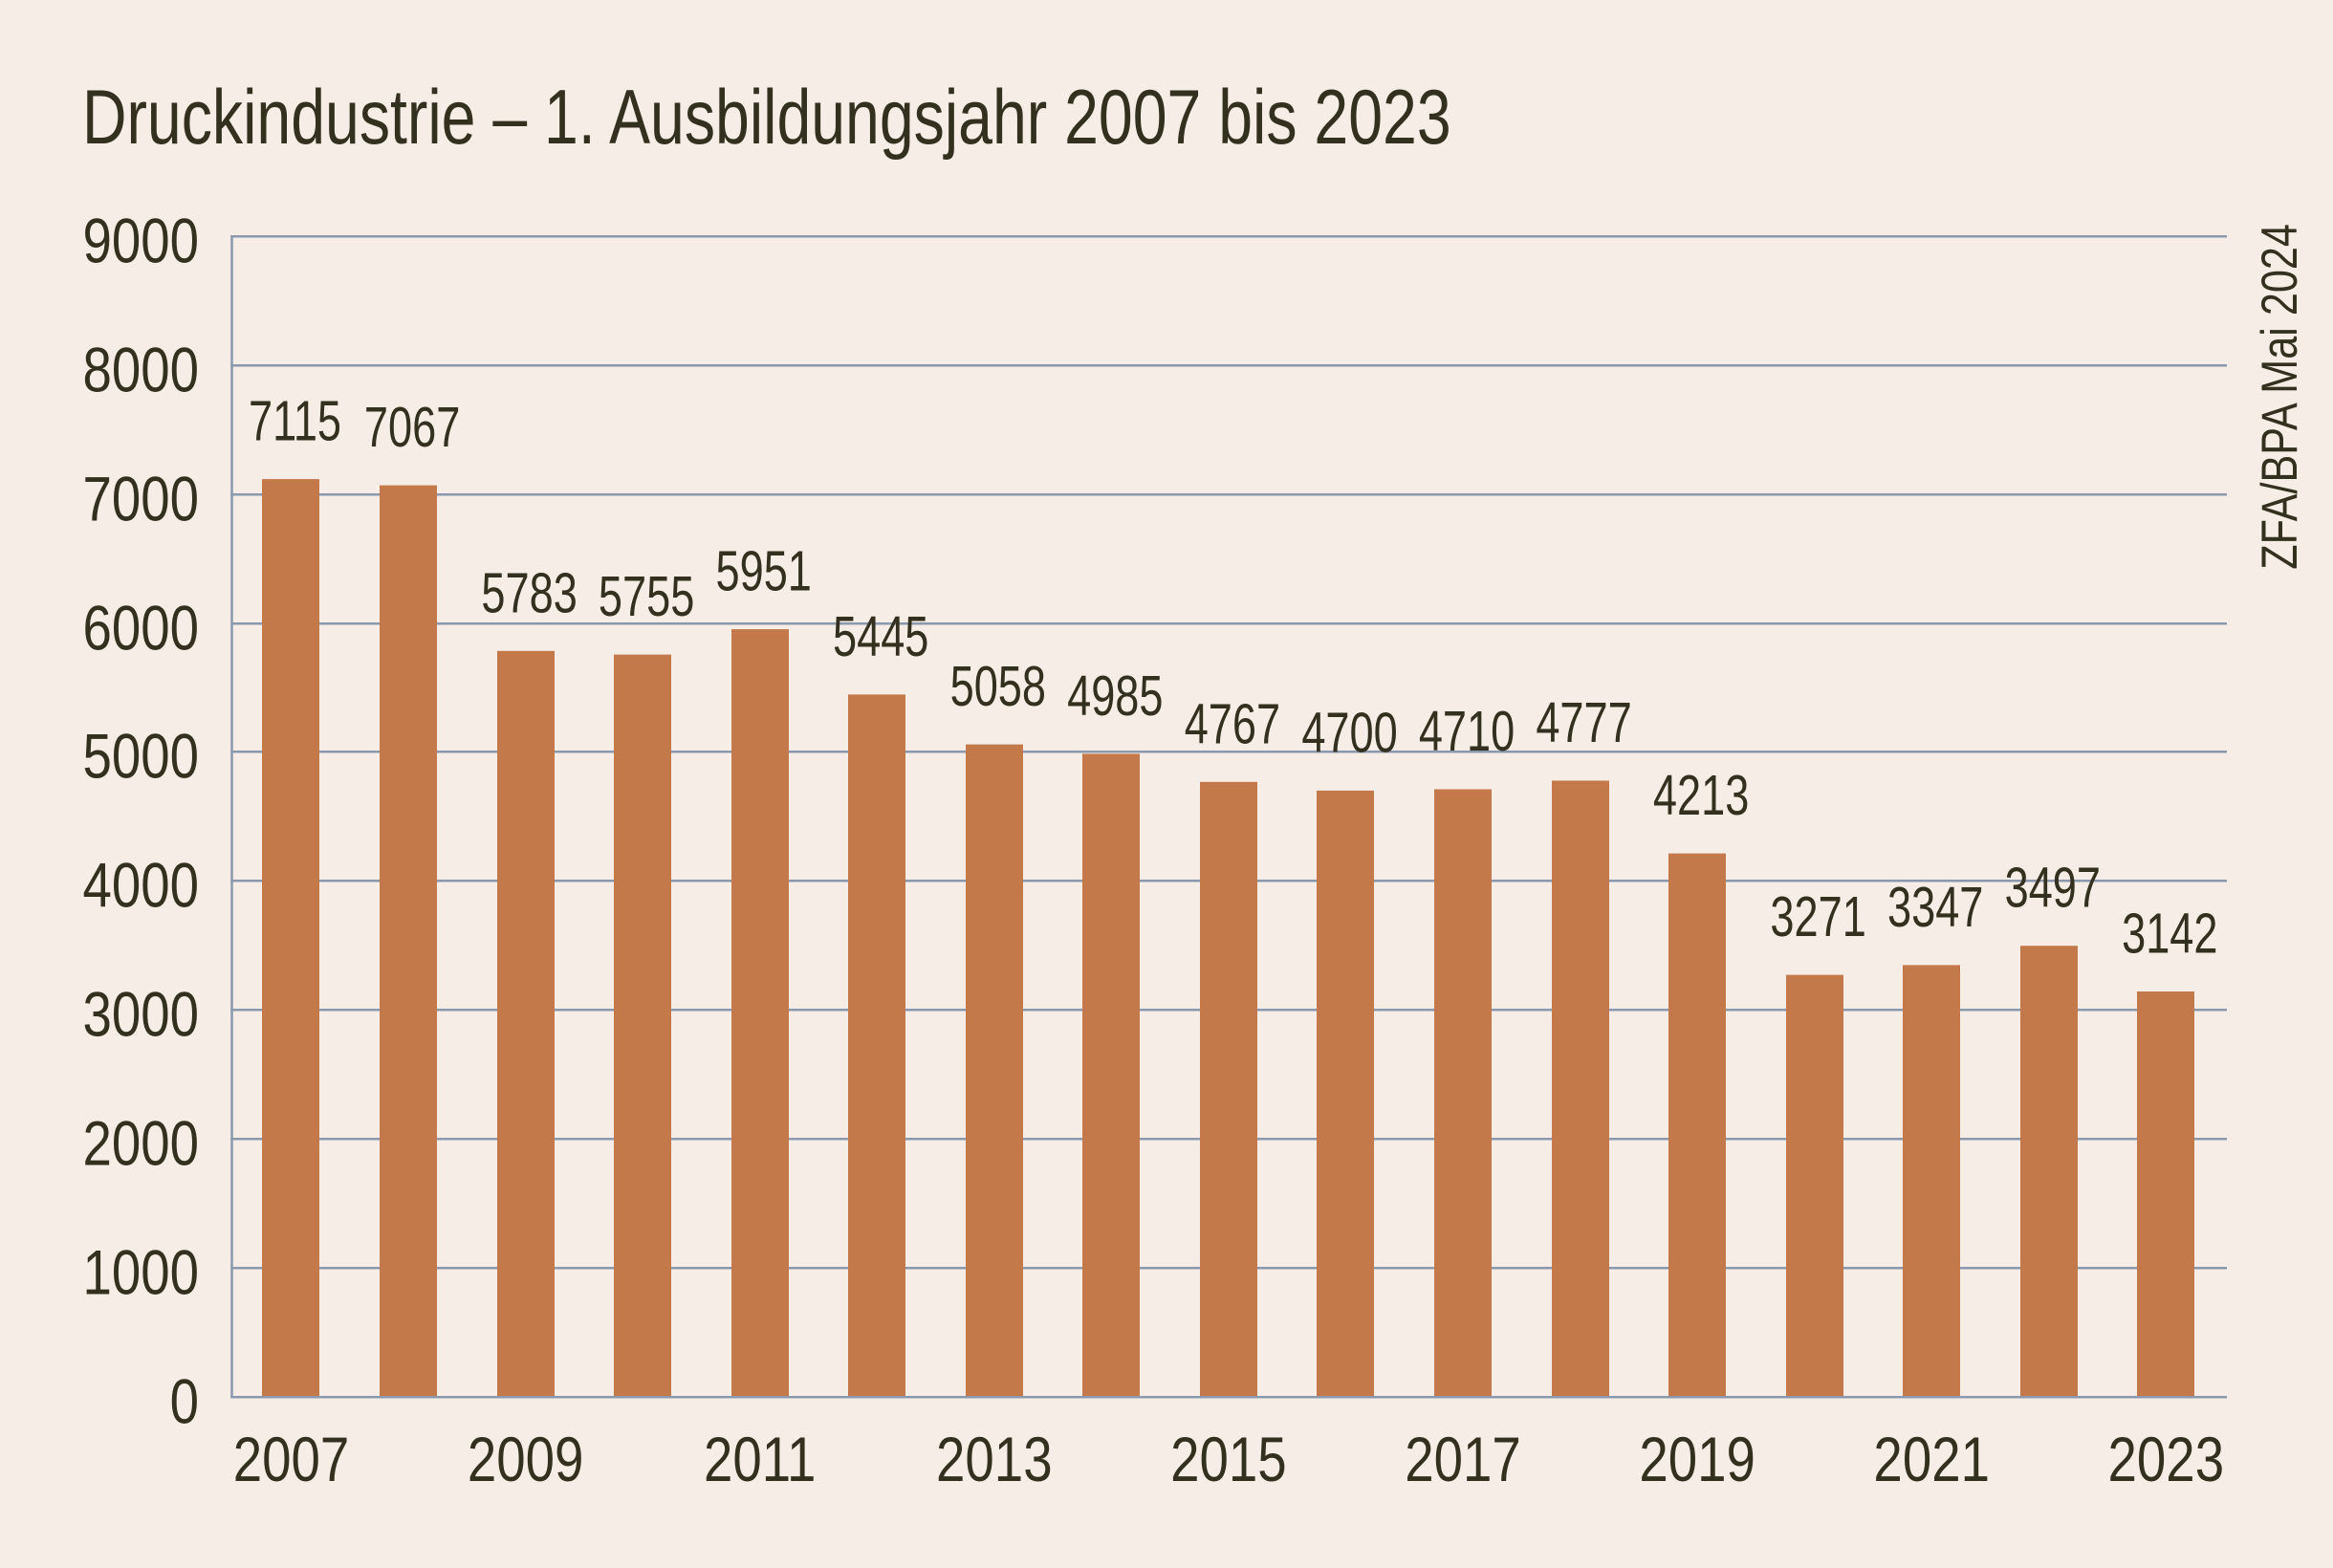 The height and width of the screenshot is (1568, 2333). I want to click on svg-text: ZFA/BPA Mai 2024, so click(2280, 397).